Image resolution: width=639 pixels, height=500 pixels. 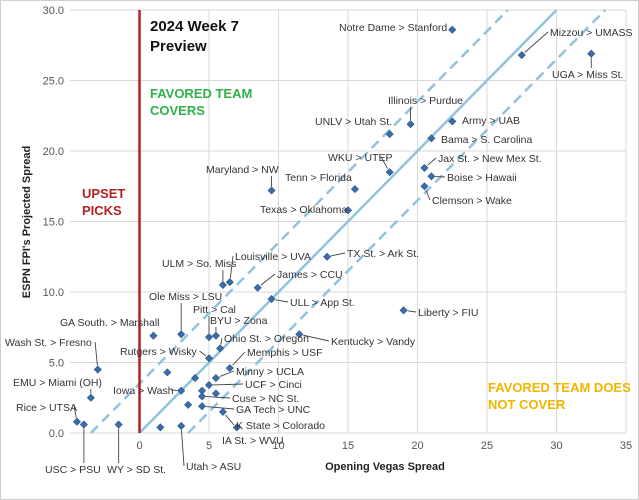 I want to click on label-ga-tech-unc: GA Tech > UNC, so click(x=273, y=410).